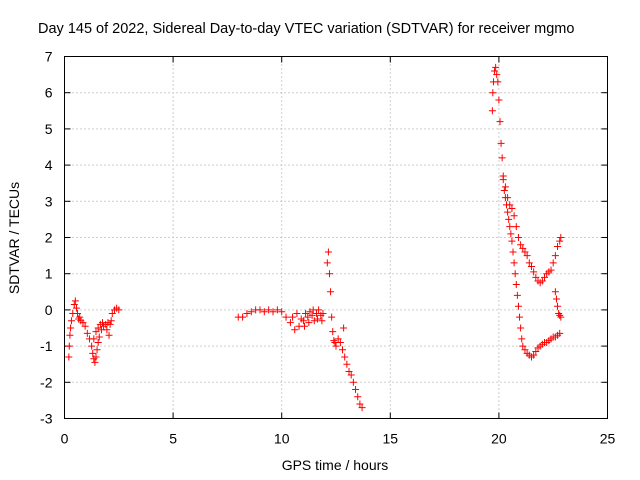 Image resolution: width=640 pixels, height=480 pixels. What do you see at coordinates (49, 129) in the screenshot?
I see `y-tick-label: 5` at bounding box center [49, 129].